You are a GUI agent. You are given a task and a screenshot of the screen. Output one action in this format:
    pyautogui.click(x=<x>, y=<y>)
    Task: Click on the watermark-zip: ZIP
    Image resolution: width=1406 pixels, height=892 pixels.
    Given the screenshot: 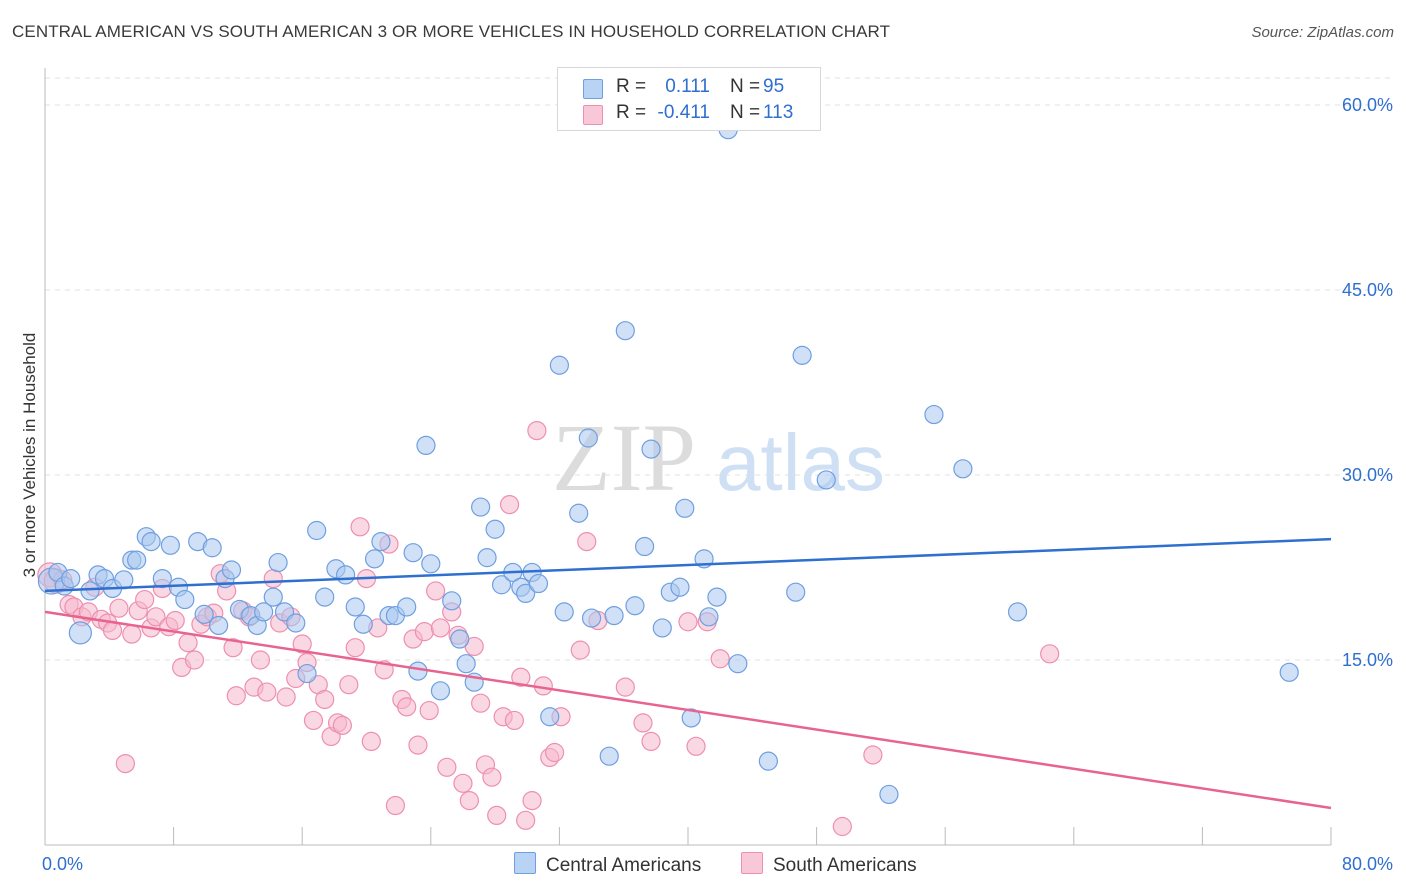 What is the action you would take?
    pyautogui.click(x=624, y=457)
    